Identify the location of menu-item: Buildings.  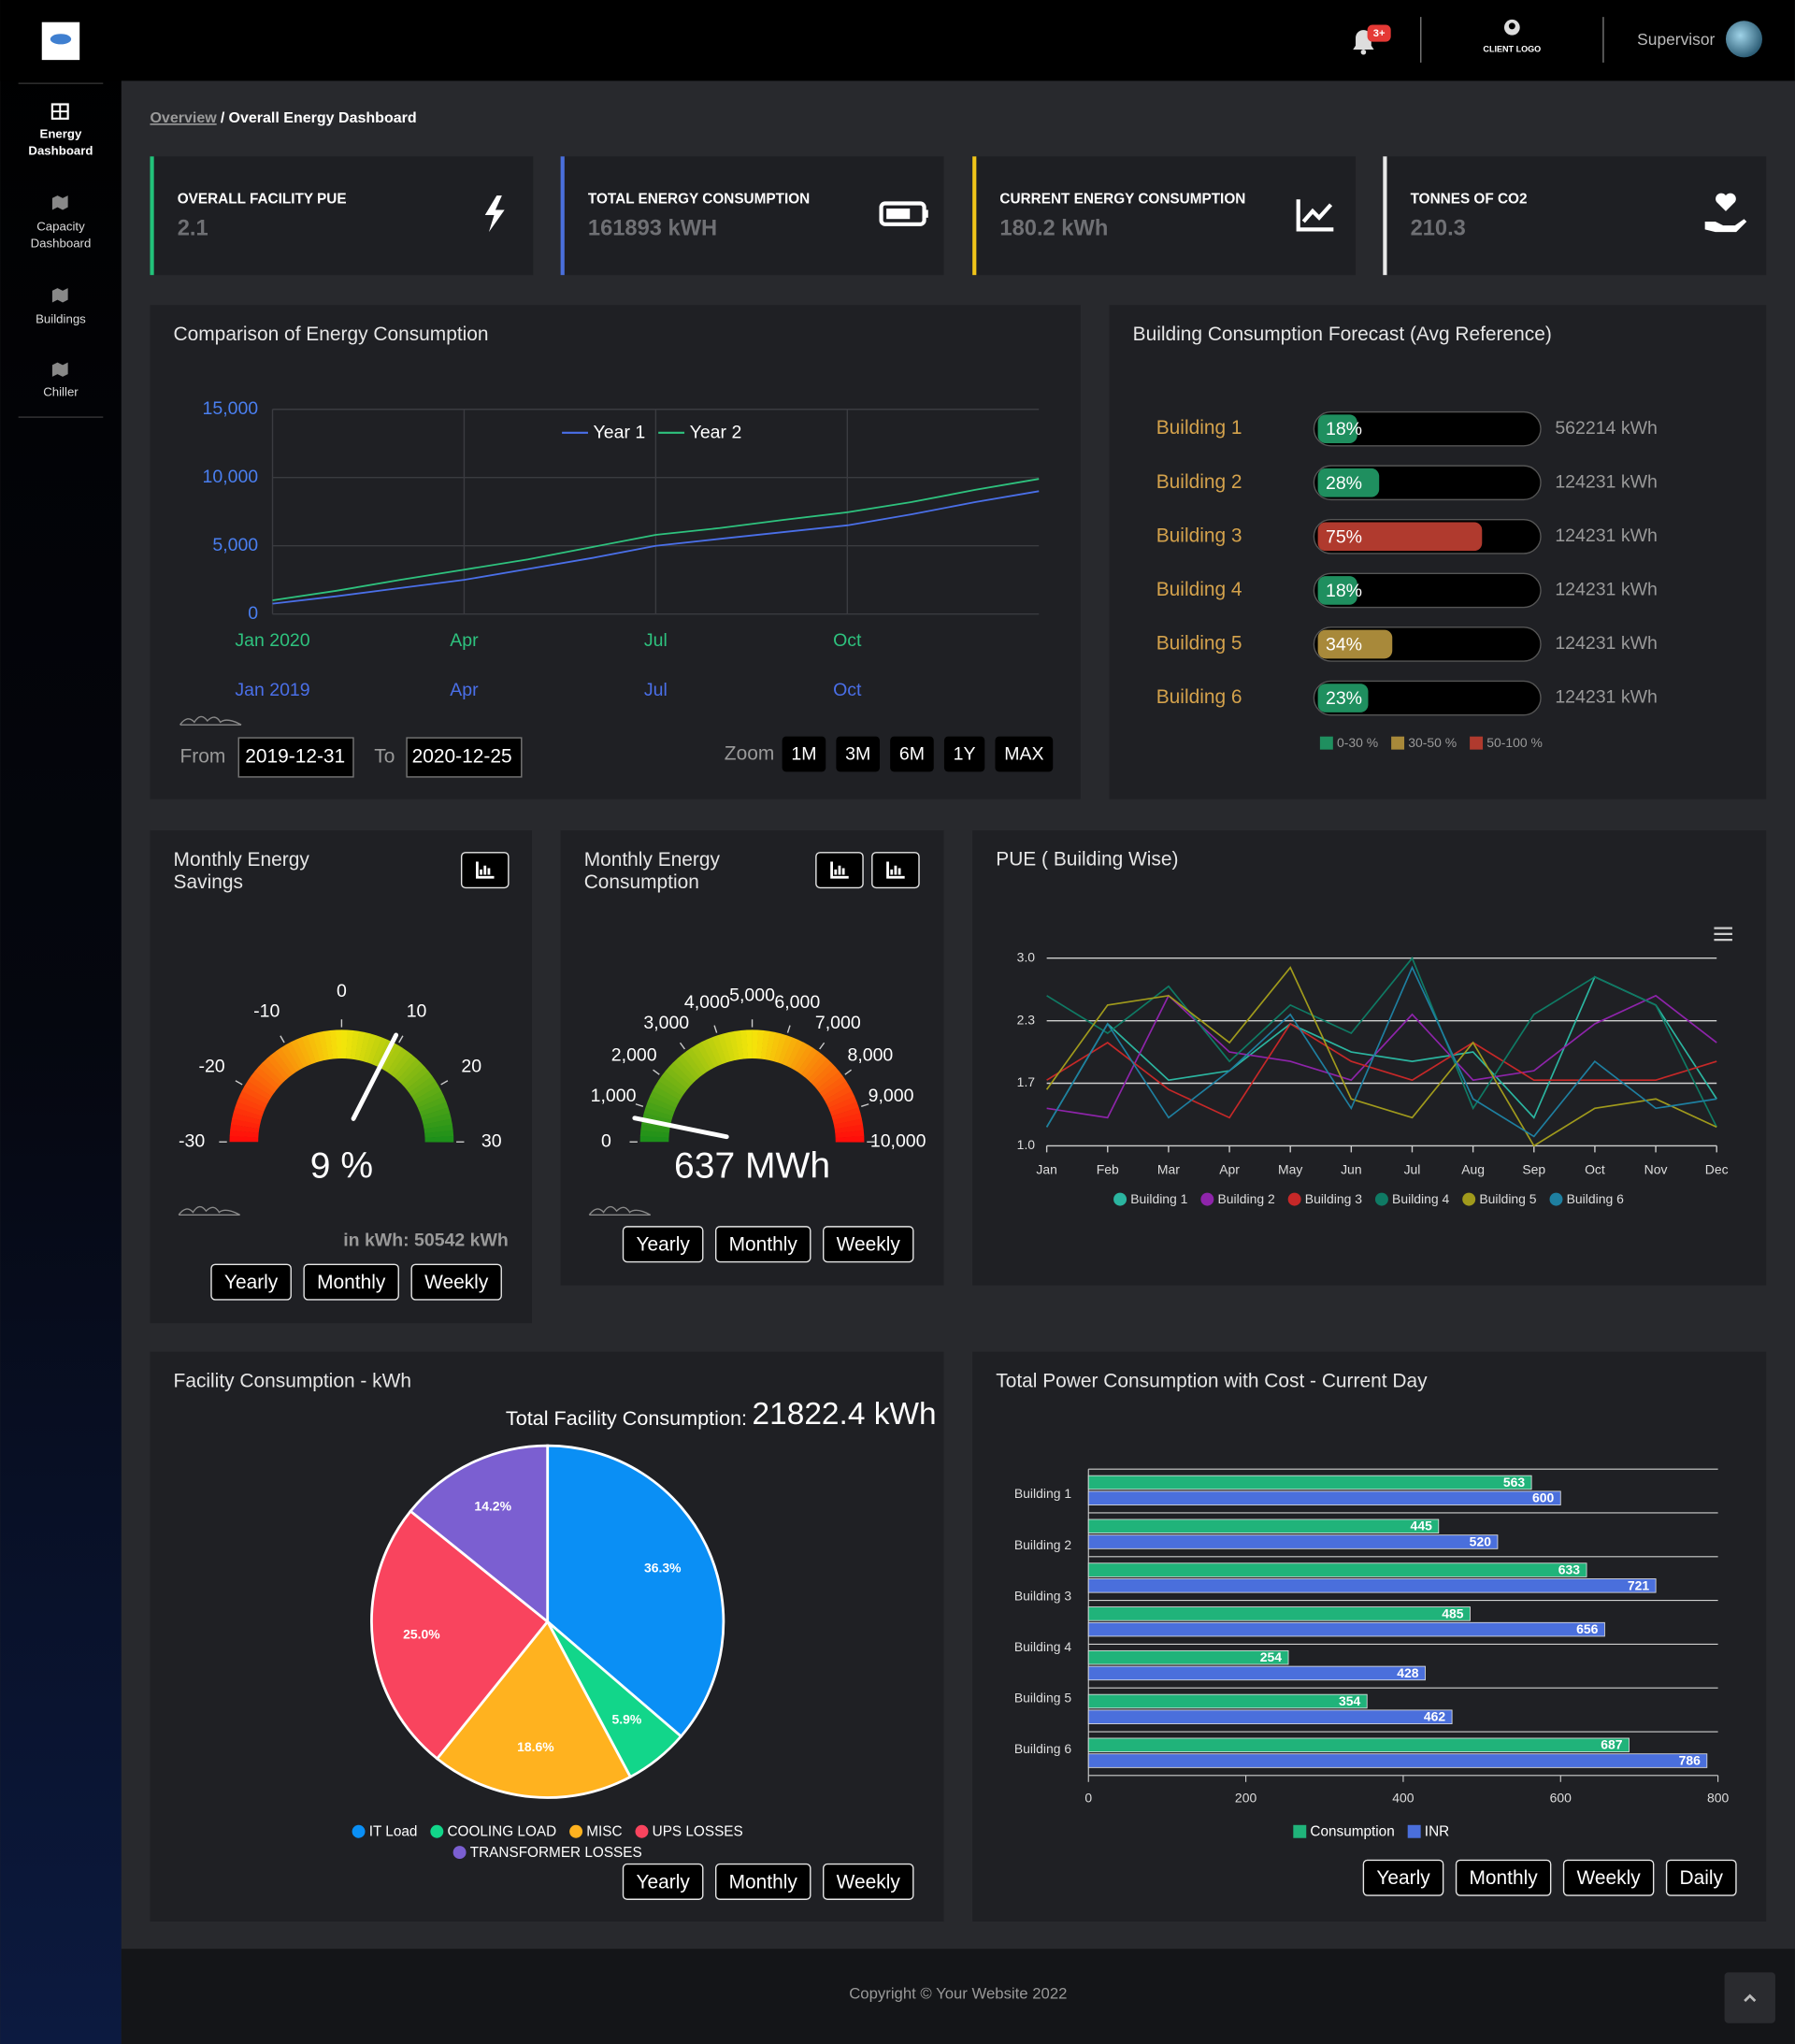
(61, 318).